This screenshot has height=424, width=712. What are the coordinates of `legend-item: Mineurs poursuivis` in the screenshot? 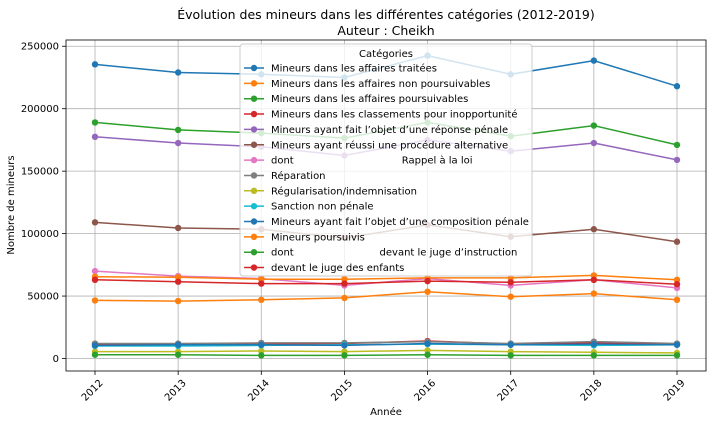 It's located at (304, 237).